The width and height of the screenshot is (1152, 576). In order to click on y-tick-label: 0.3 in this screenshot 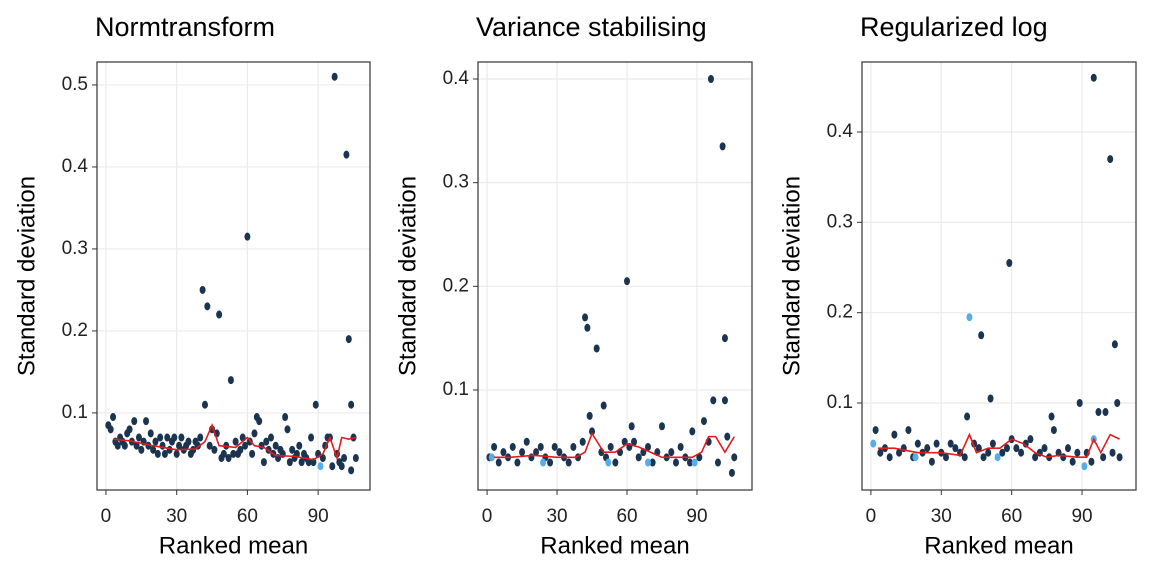, I will do `click(840, 221)`.